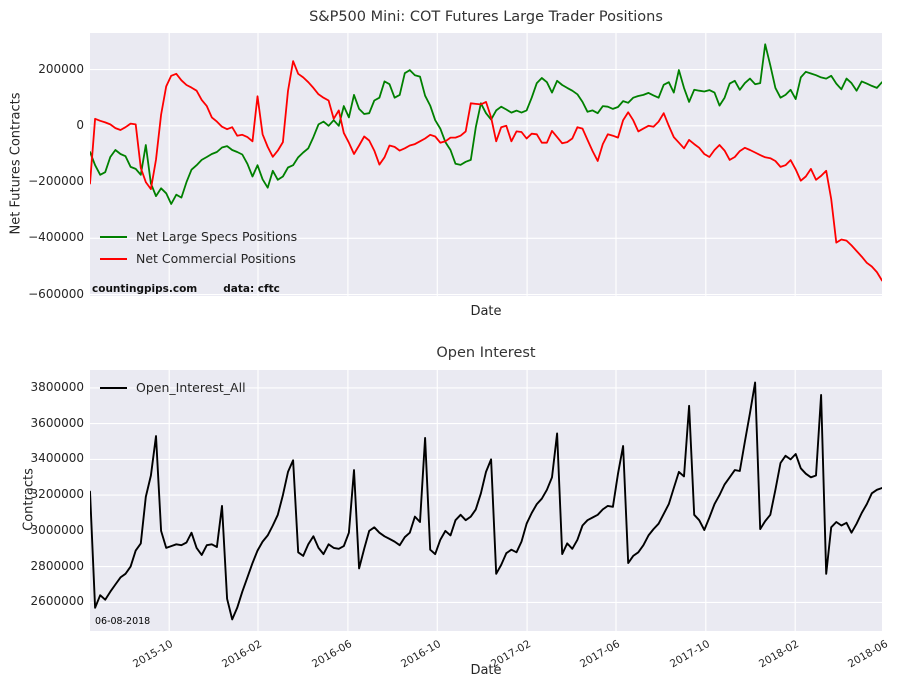 The height and width of the screenshot is (700, 900). I want to click on top-y-axis-label: Net Futures Contracts, so click(16, 163).